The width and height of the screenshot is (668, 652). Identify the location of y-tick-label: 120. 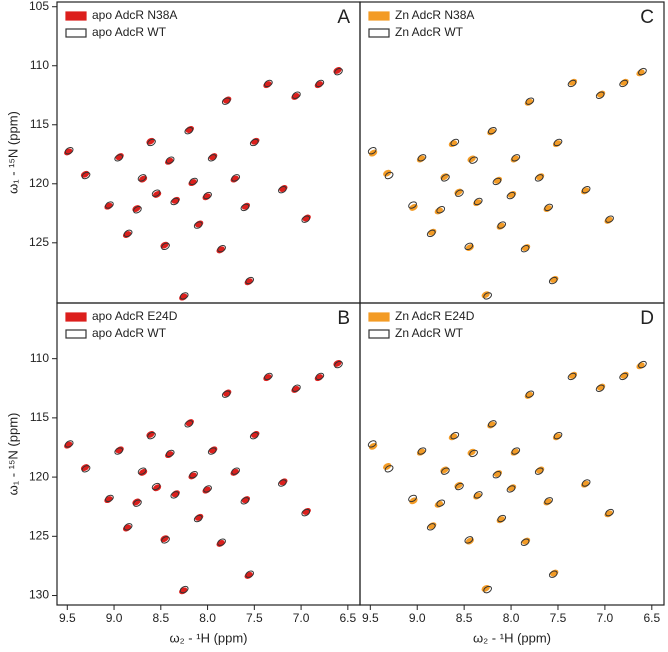
(39, 476).